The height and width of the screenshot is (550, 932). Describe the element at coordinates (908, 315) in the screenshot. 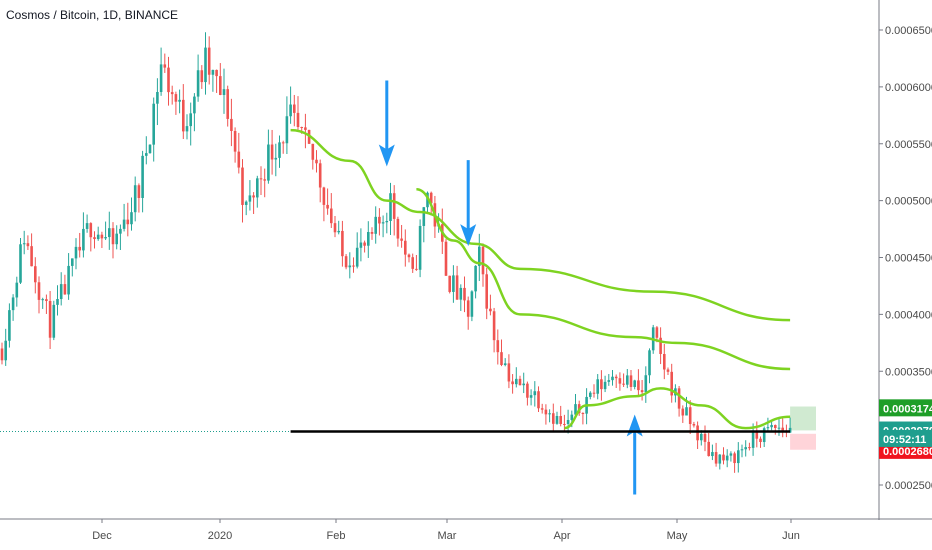

I see `y-tick-label: 0.0004000` at that location.